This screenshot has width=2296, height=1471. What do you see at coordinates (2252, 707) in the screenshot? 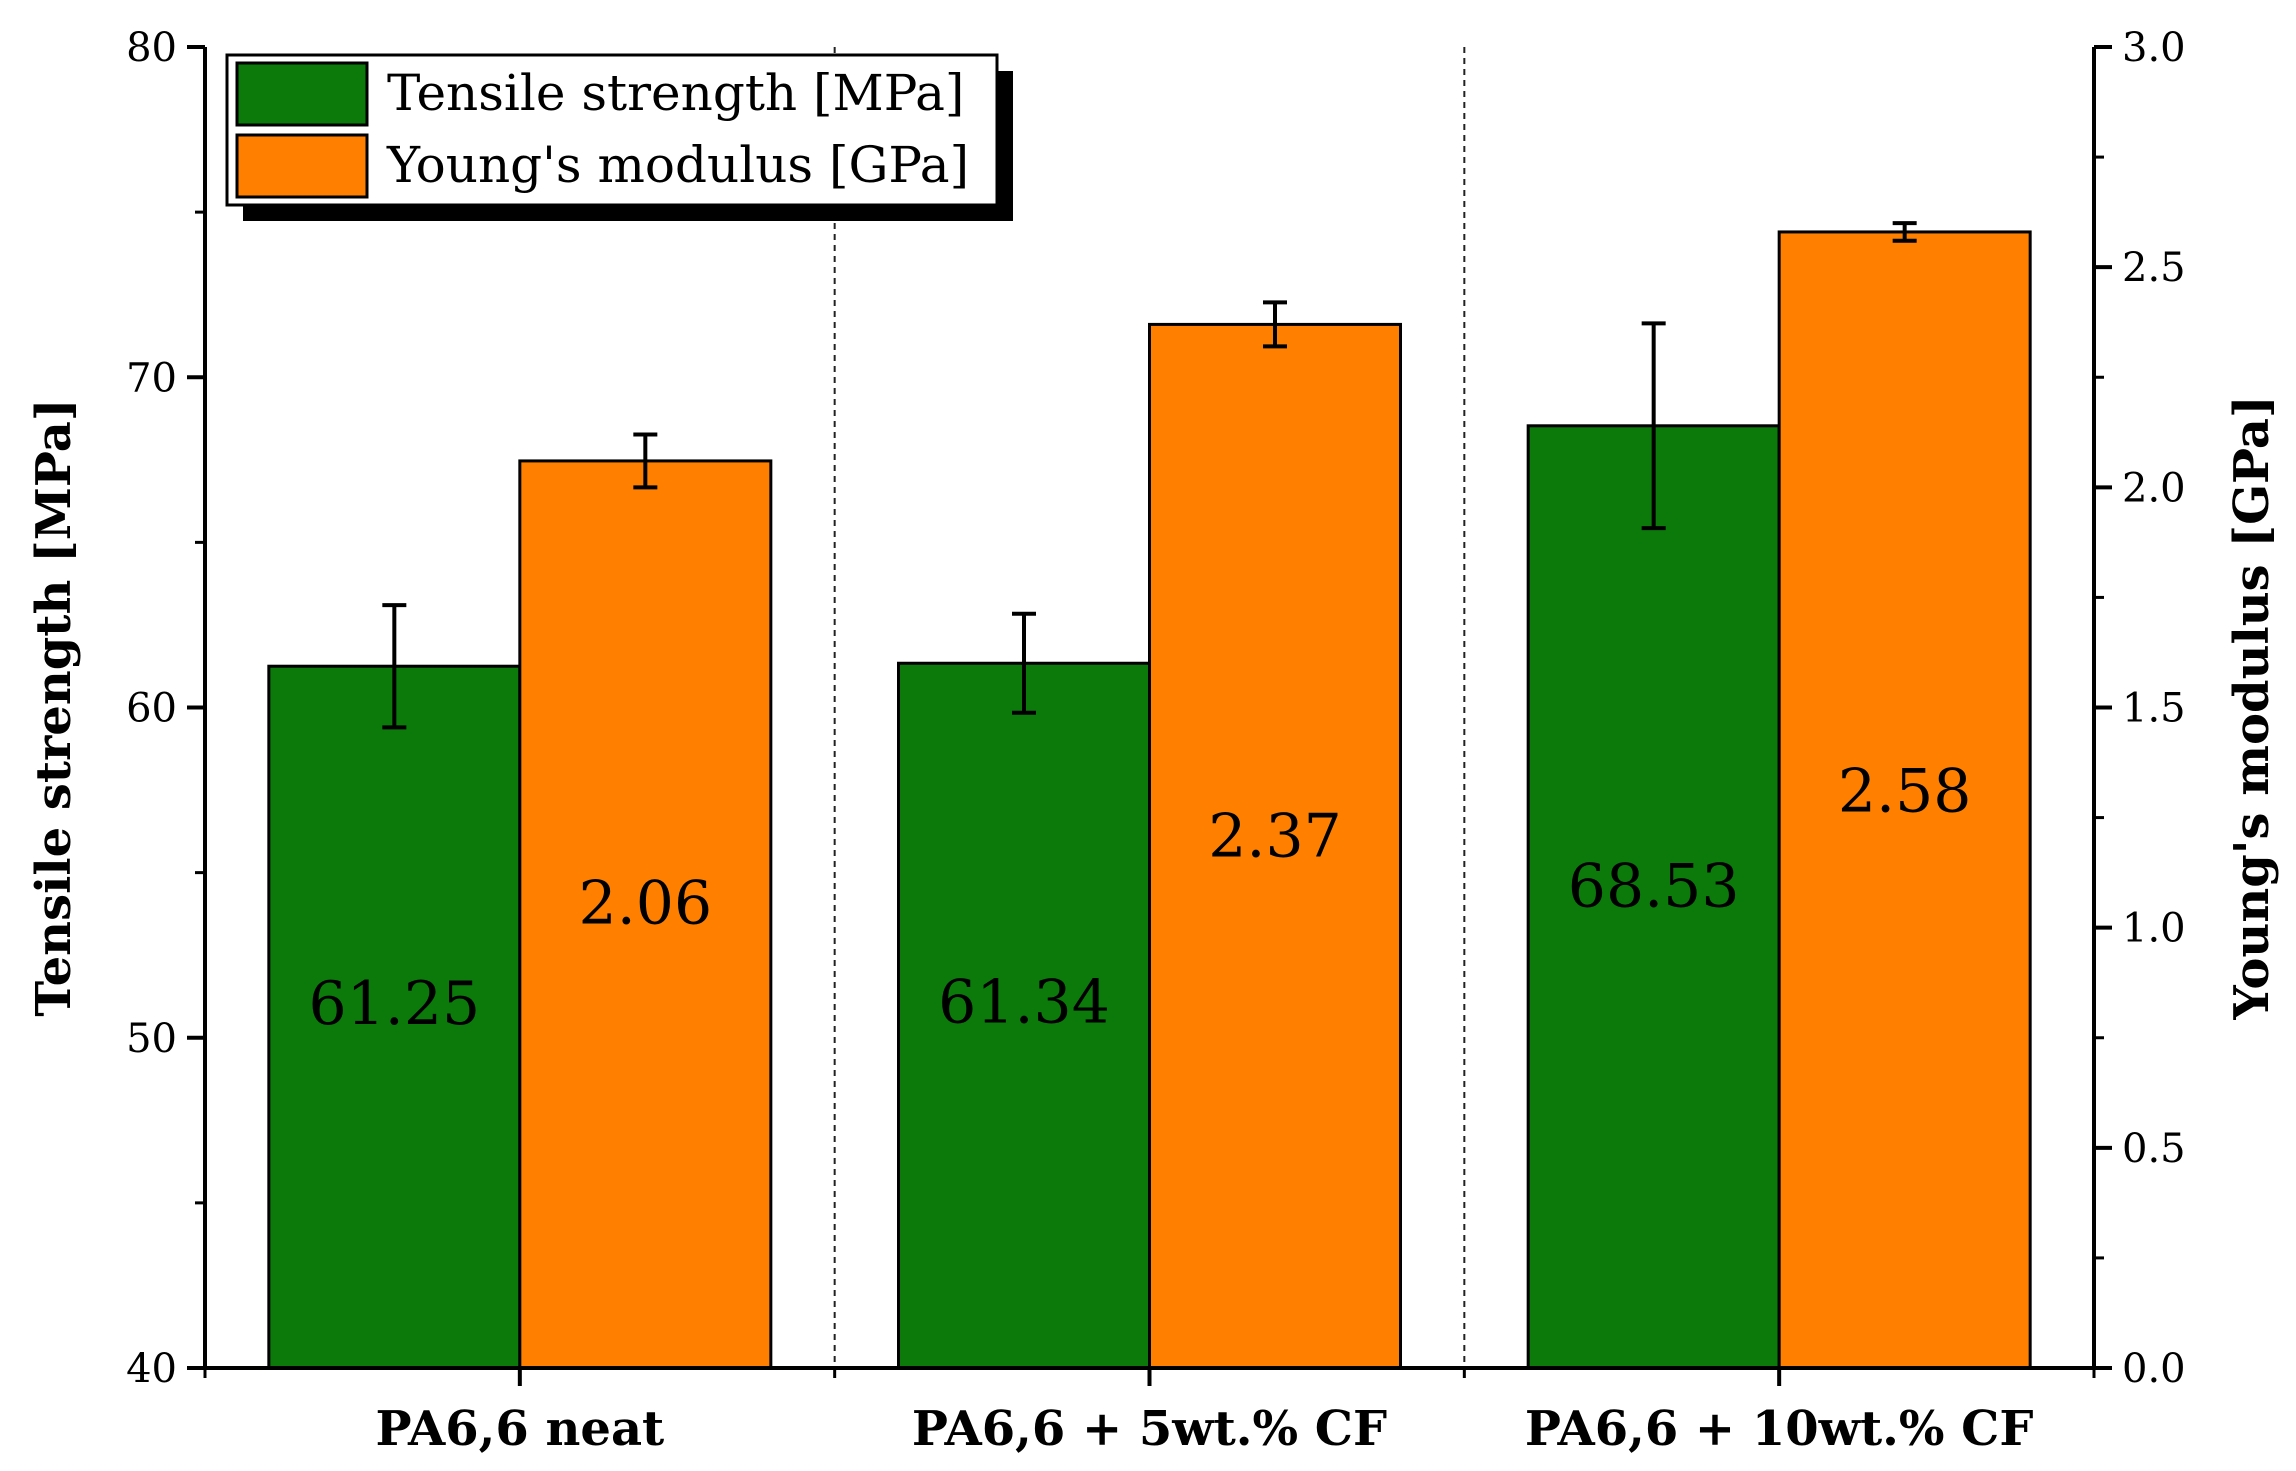
I see `y-right-axis-title: Young's modulus [GPa]` at bounding box center [2252, 707].